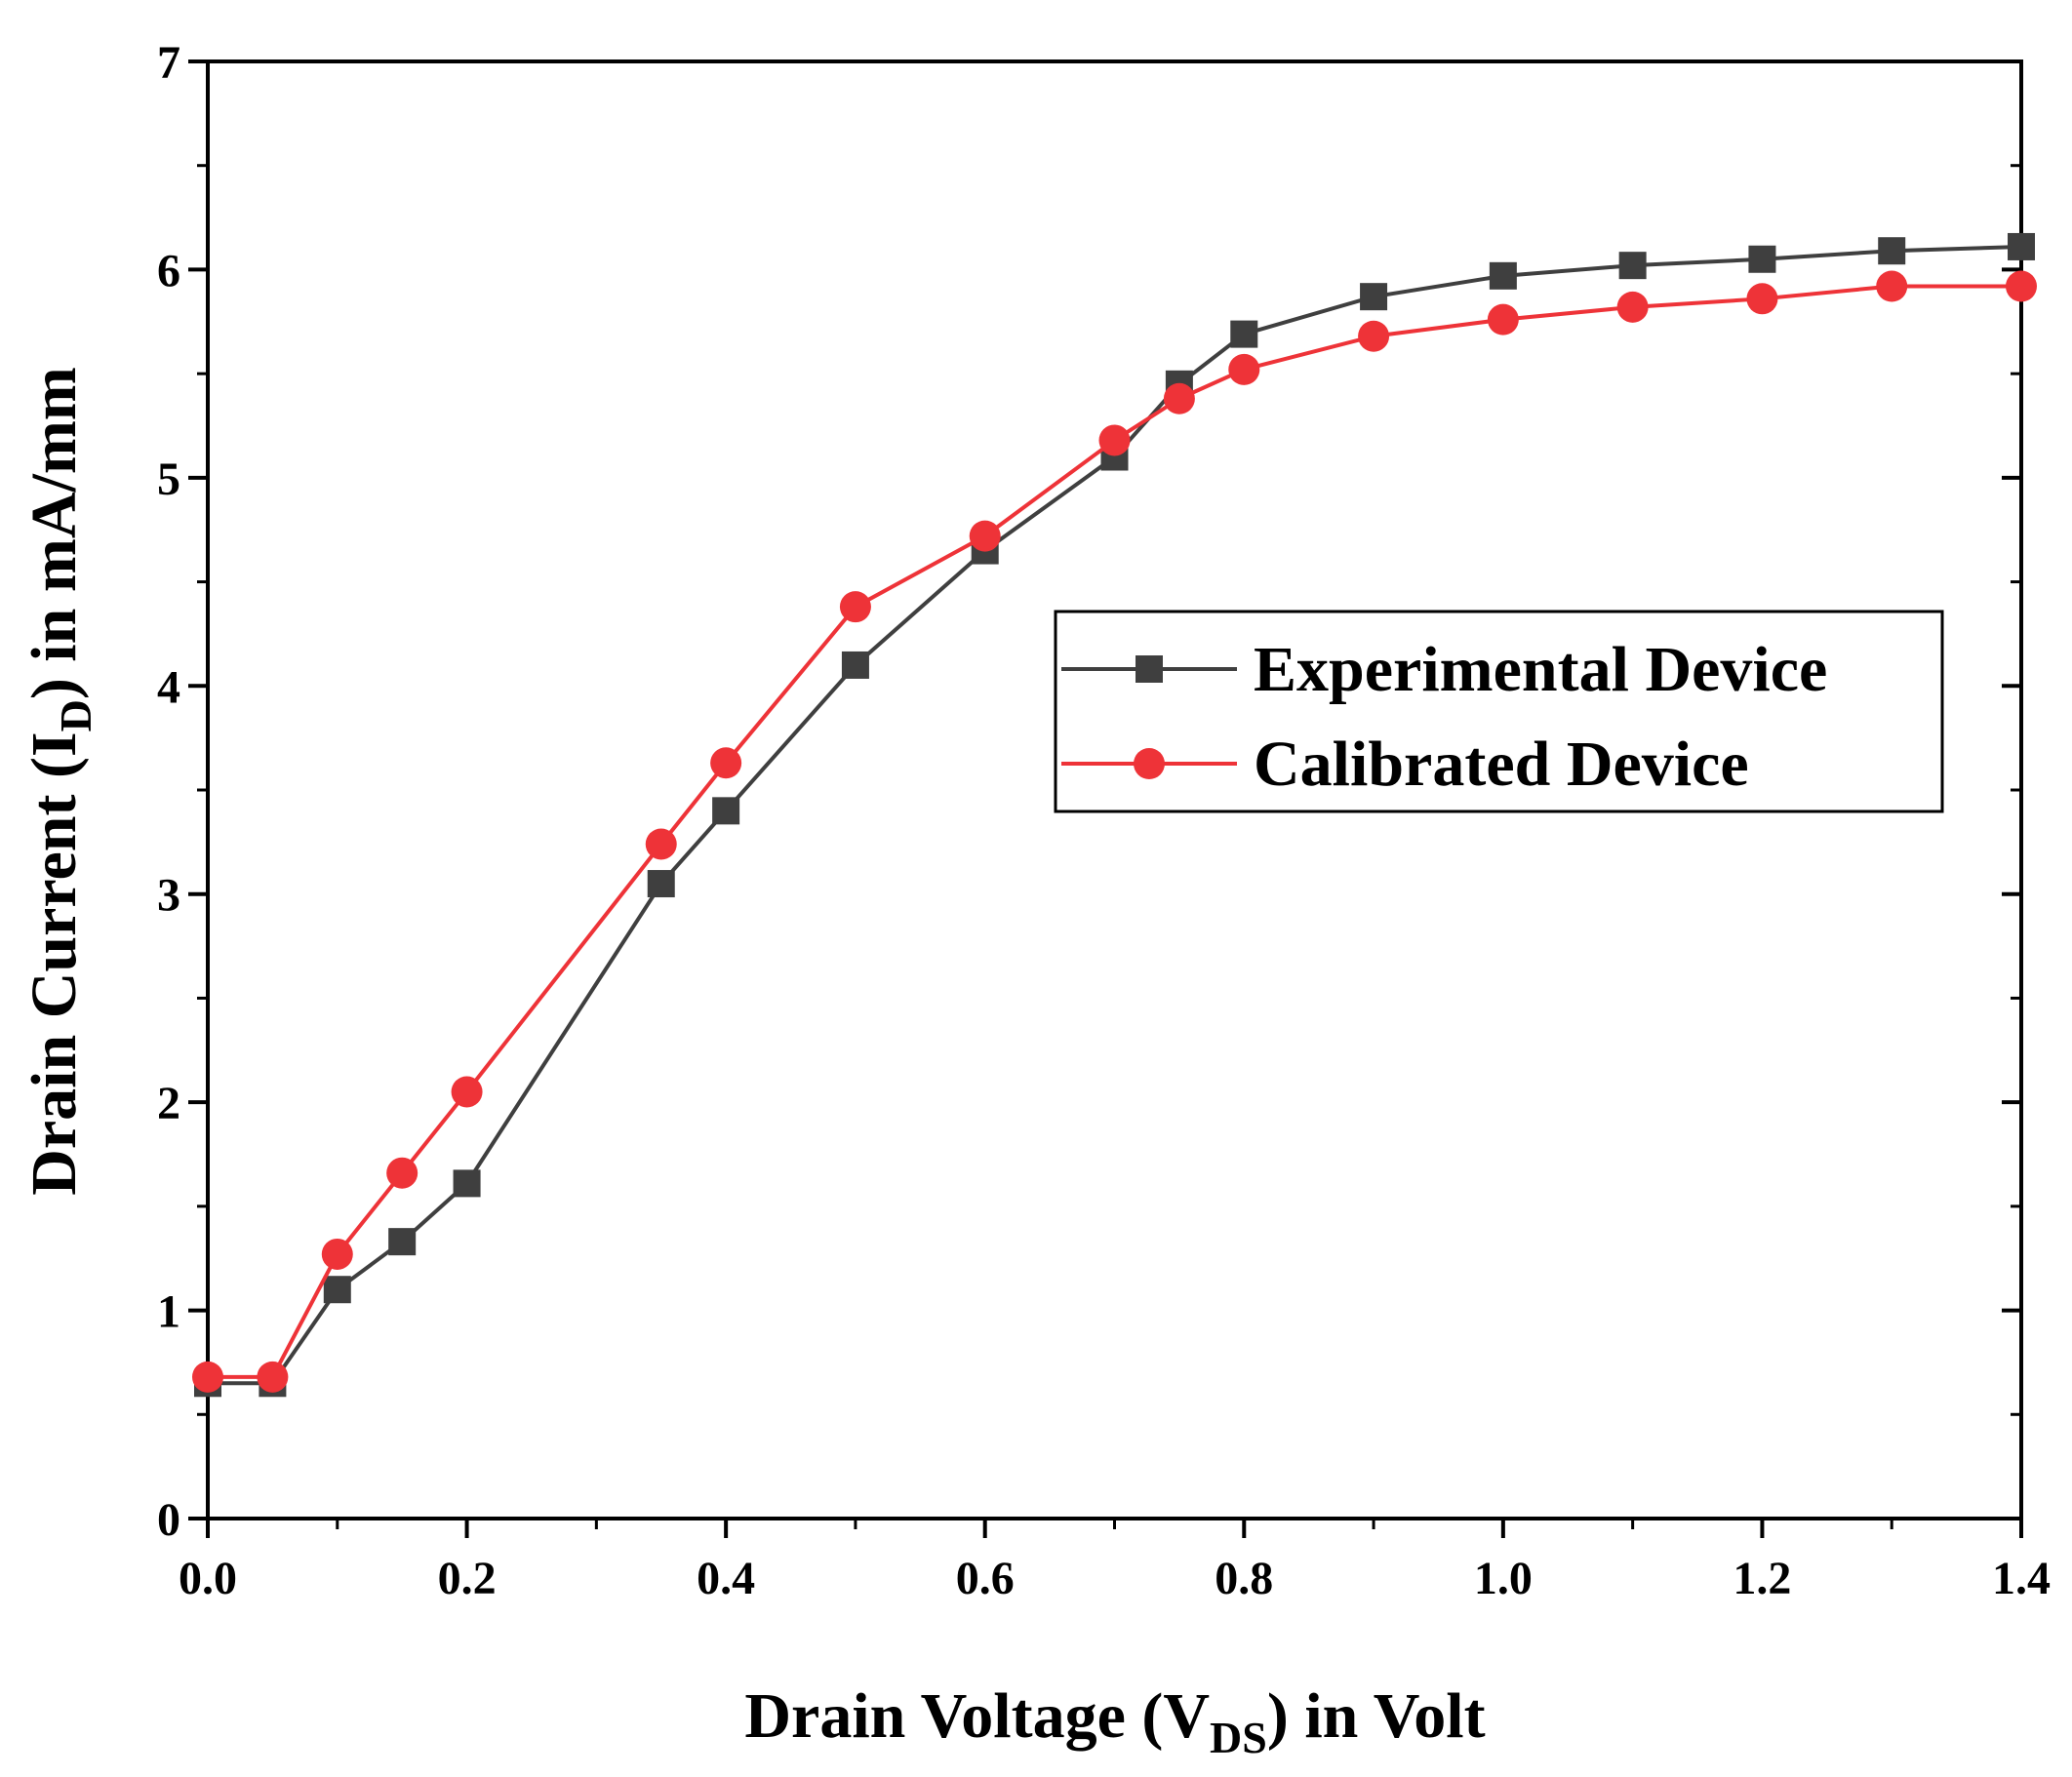 The image size is (2072, 1777). I want to click on y-axis-title: Drain Current (ID) in mA/mm, so click(60, 781).